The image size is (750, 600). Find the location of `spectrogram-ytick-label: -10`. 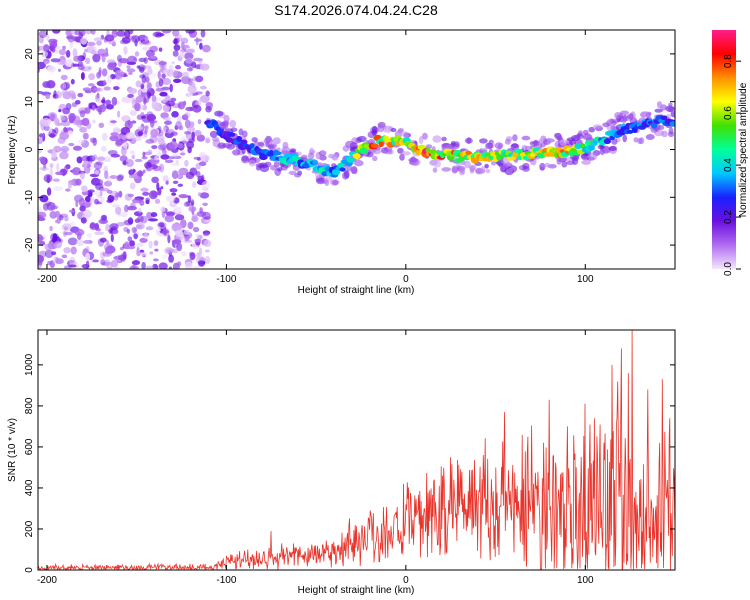

spectrogram-ytick-label: -10 is located at coordinates (29, 197).